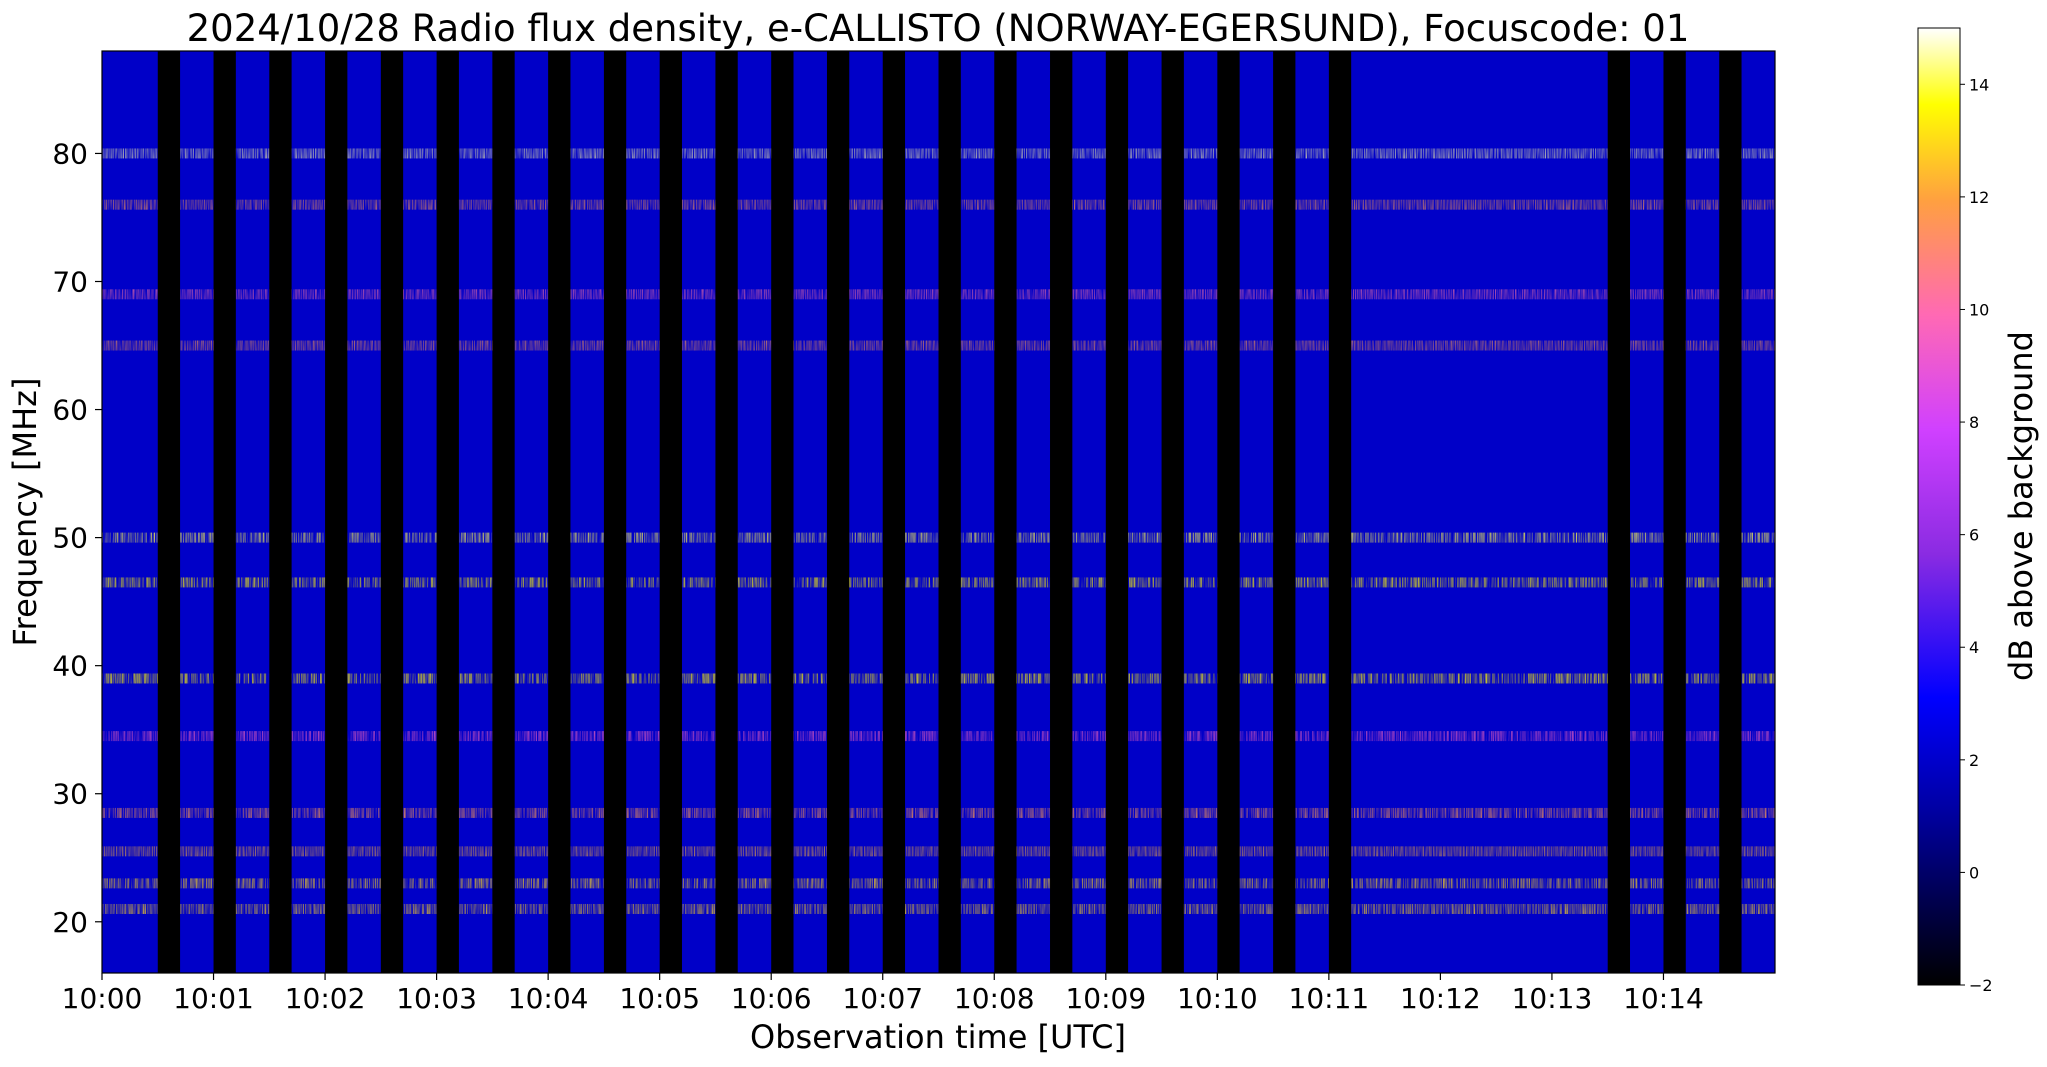 This screenshot has height=1067, width=2047. I want to click on y-axis-label: Frequency [MHz], so click(25, 512).